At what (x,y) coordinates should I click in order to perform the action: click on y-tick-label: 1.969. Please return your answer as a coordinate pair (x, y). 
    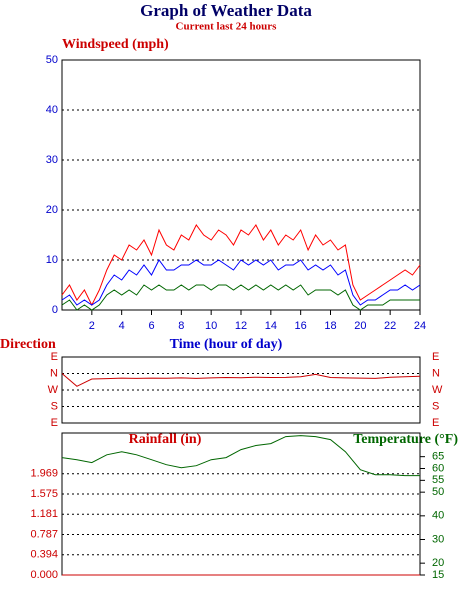
    Looking at the image, I should click on (44, 474).